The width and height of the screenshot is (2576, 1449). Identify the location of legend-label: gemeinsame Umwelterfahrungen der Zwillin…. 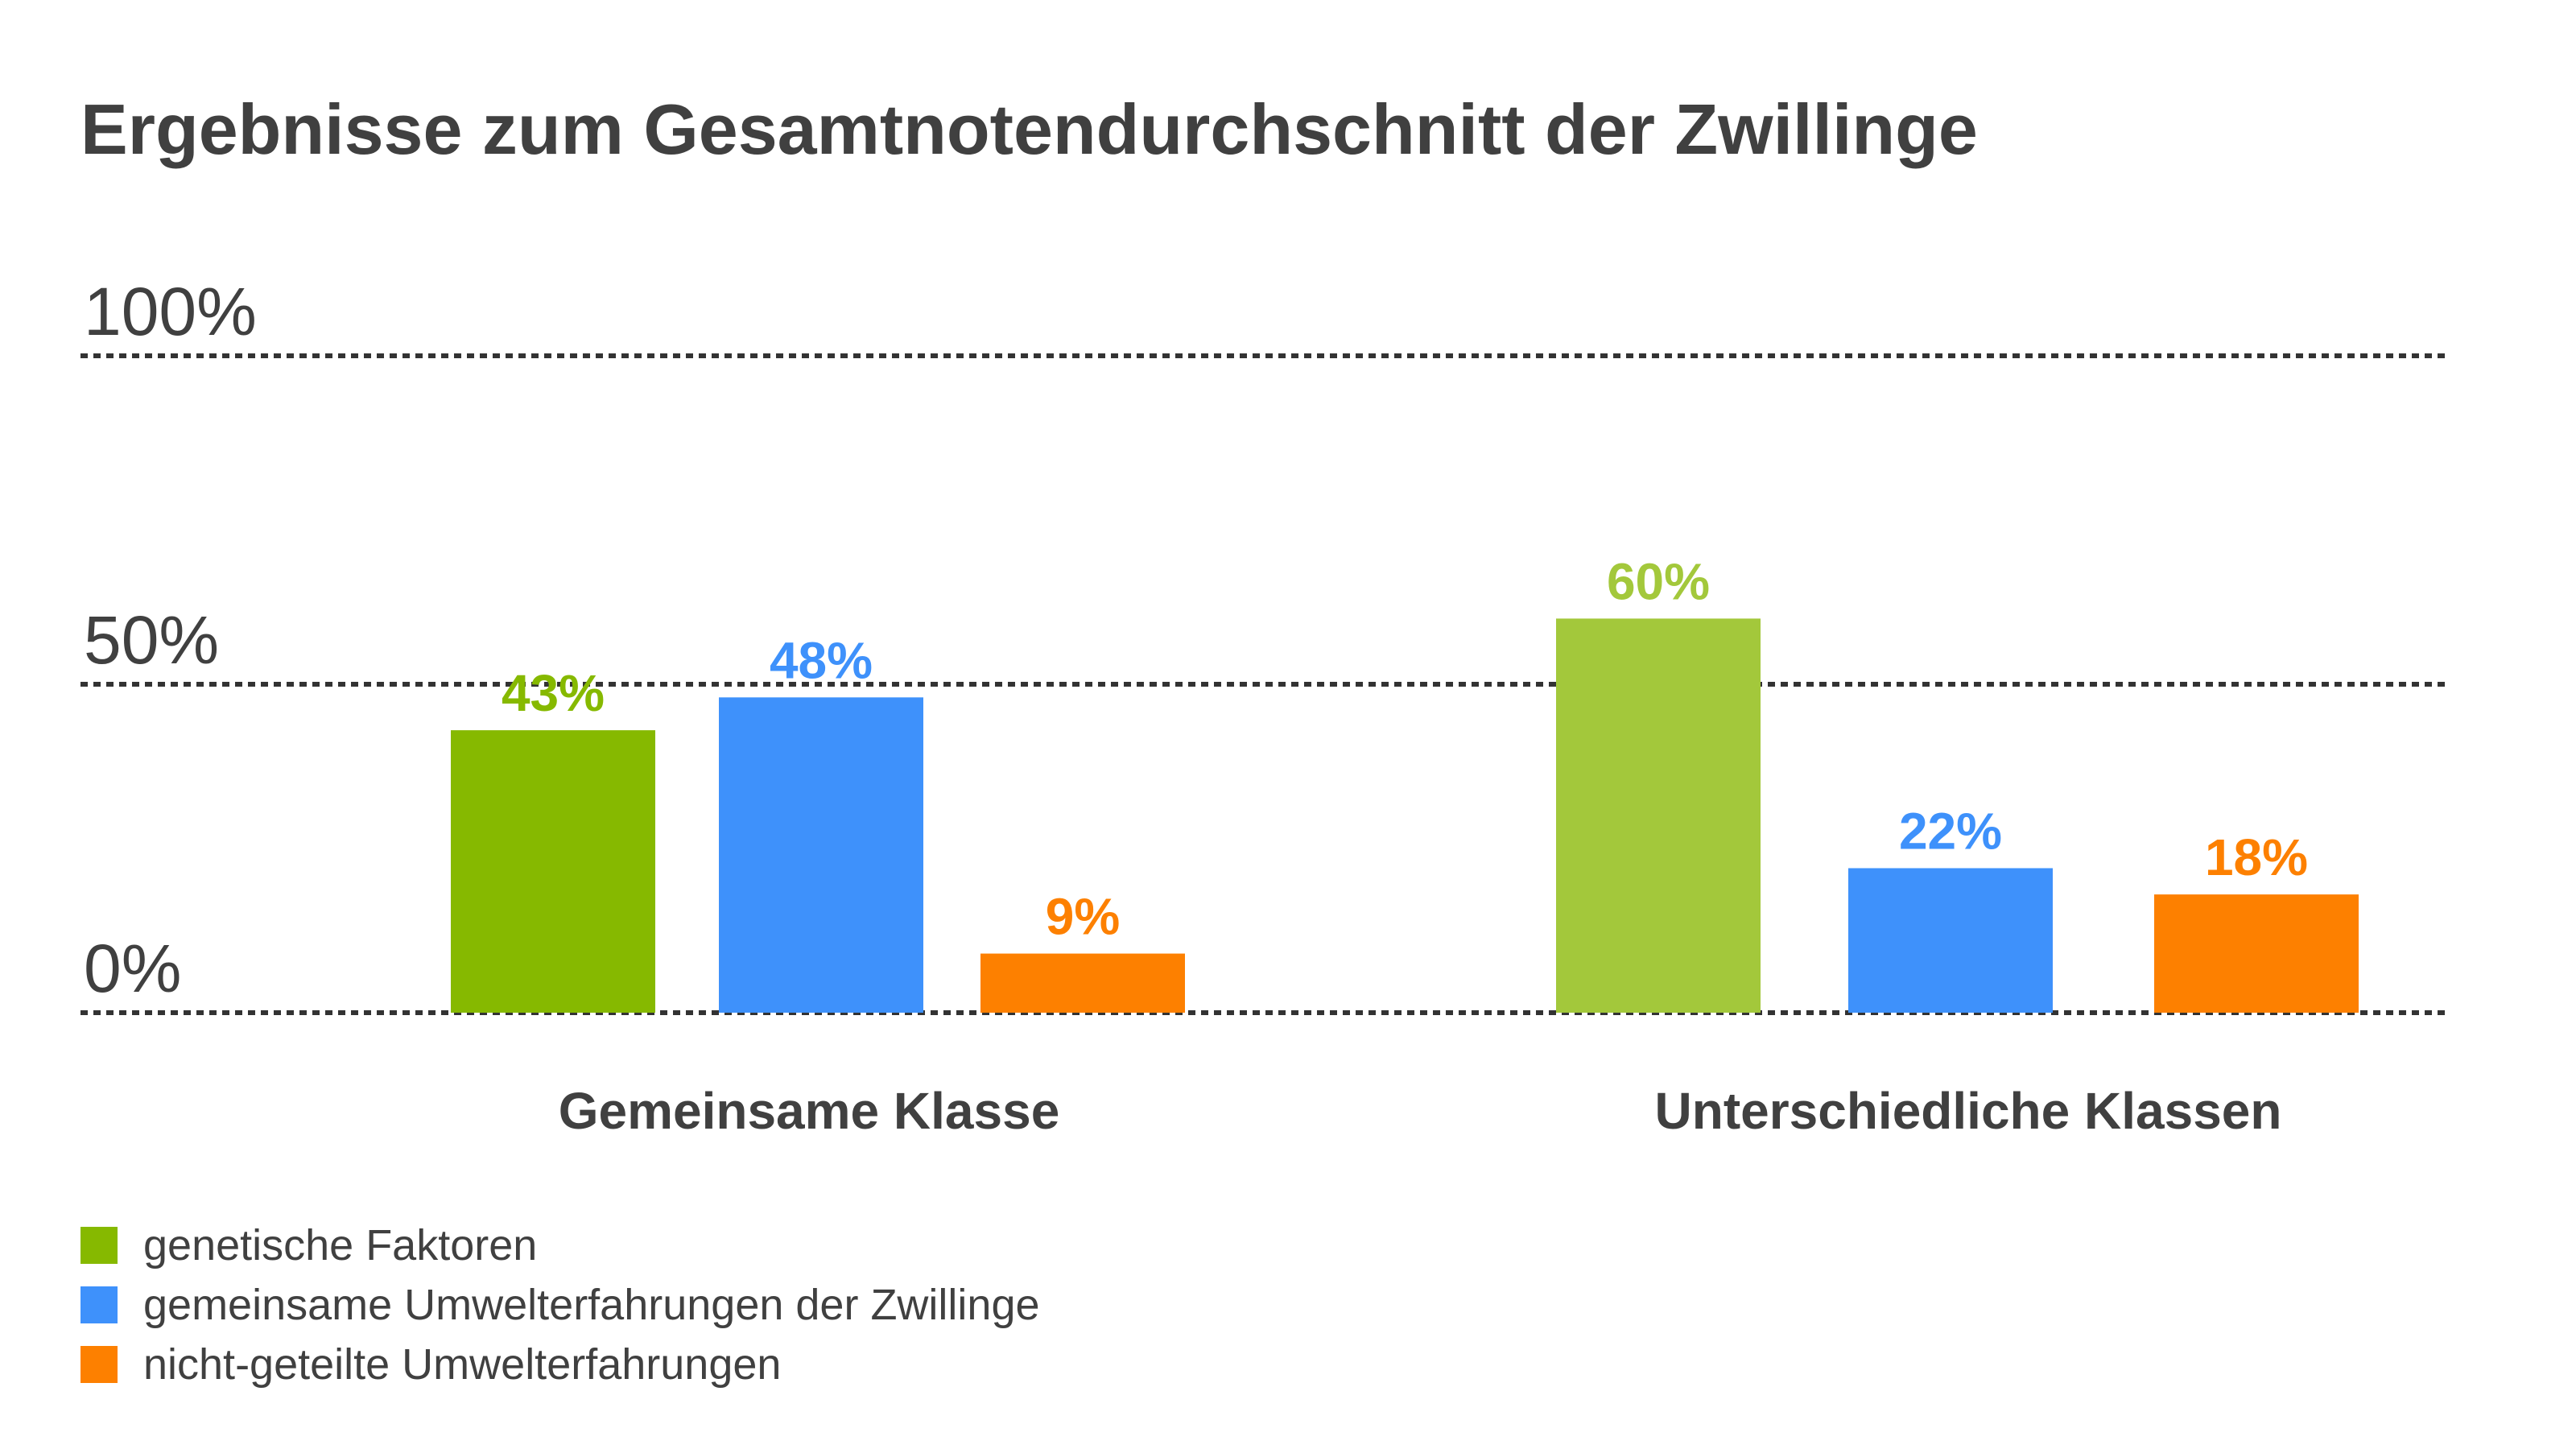
(591, 1305).